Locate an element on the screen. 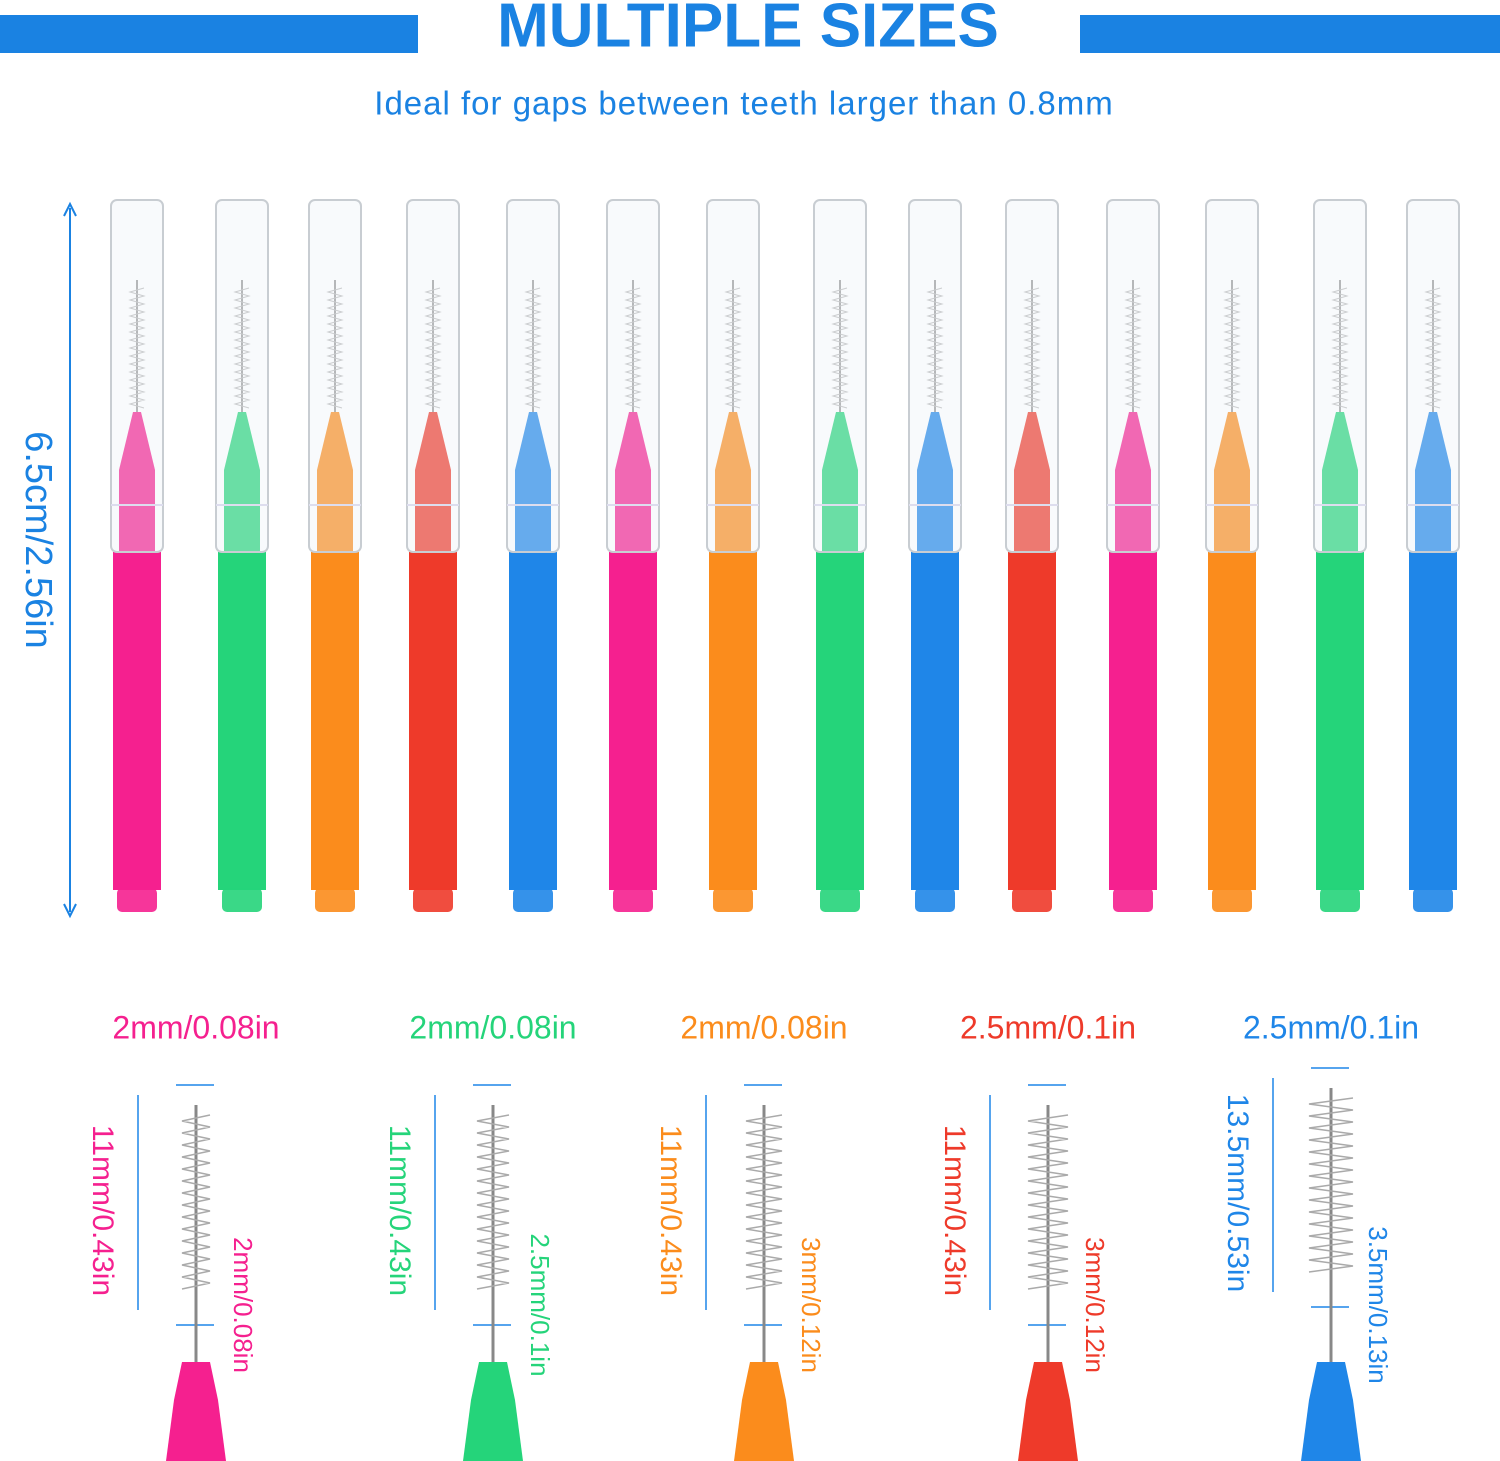 Image resolution: width=1500 pixels, height=1461 pixels. diameter-label: 3.5mm/0.13in is located at coordinates (1378, 1305).